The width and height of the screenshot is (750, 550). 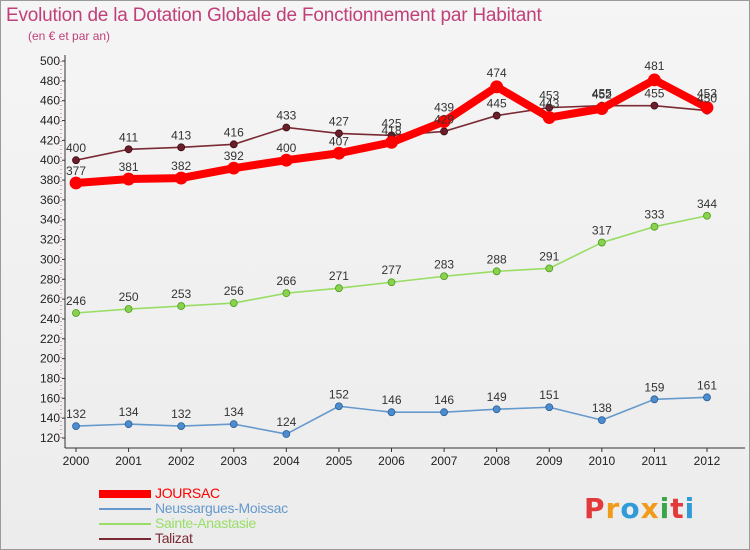 What do you see at coordinates (181, 461) in the screenshot?
I see `x-tick-label: 2002` at bounding box center [181, 461].